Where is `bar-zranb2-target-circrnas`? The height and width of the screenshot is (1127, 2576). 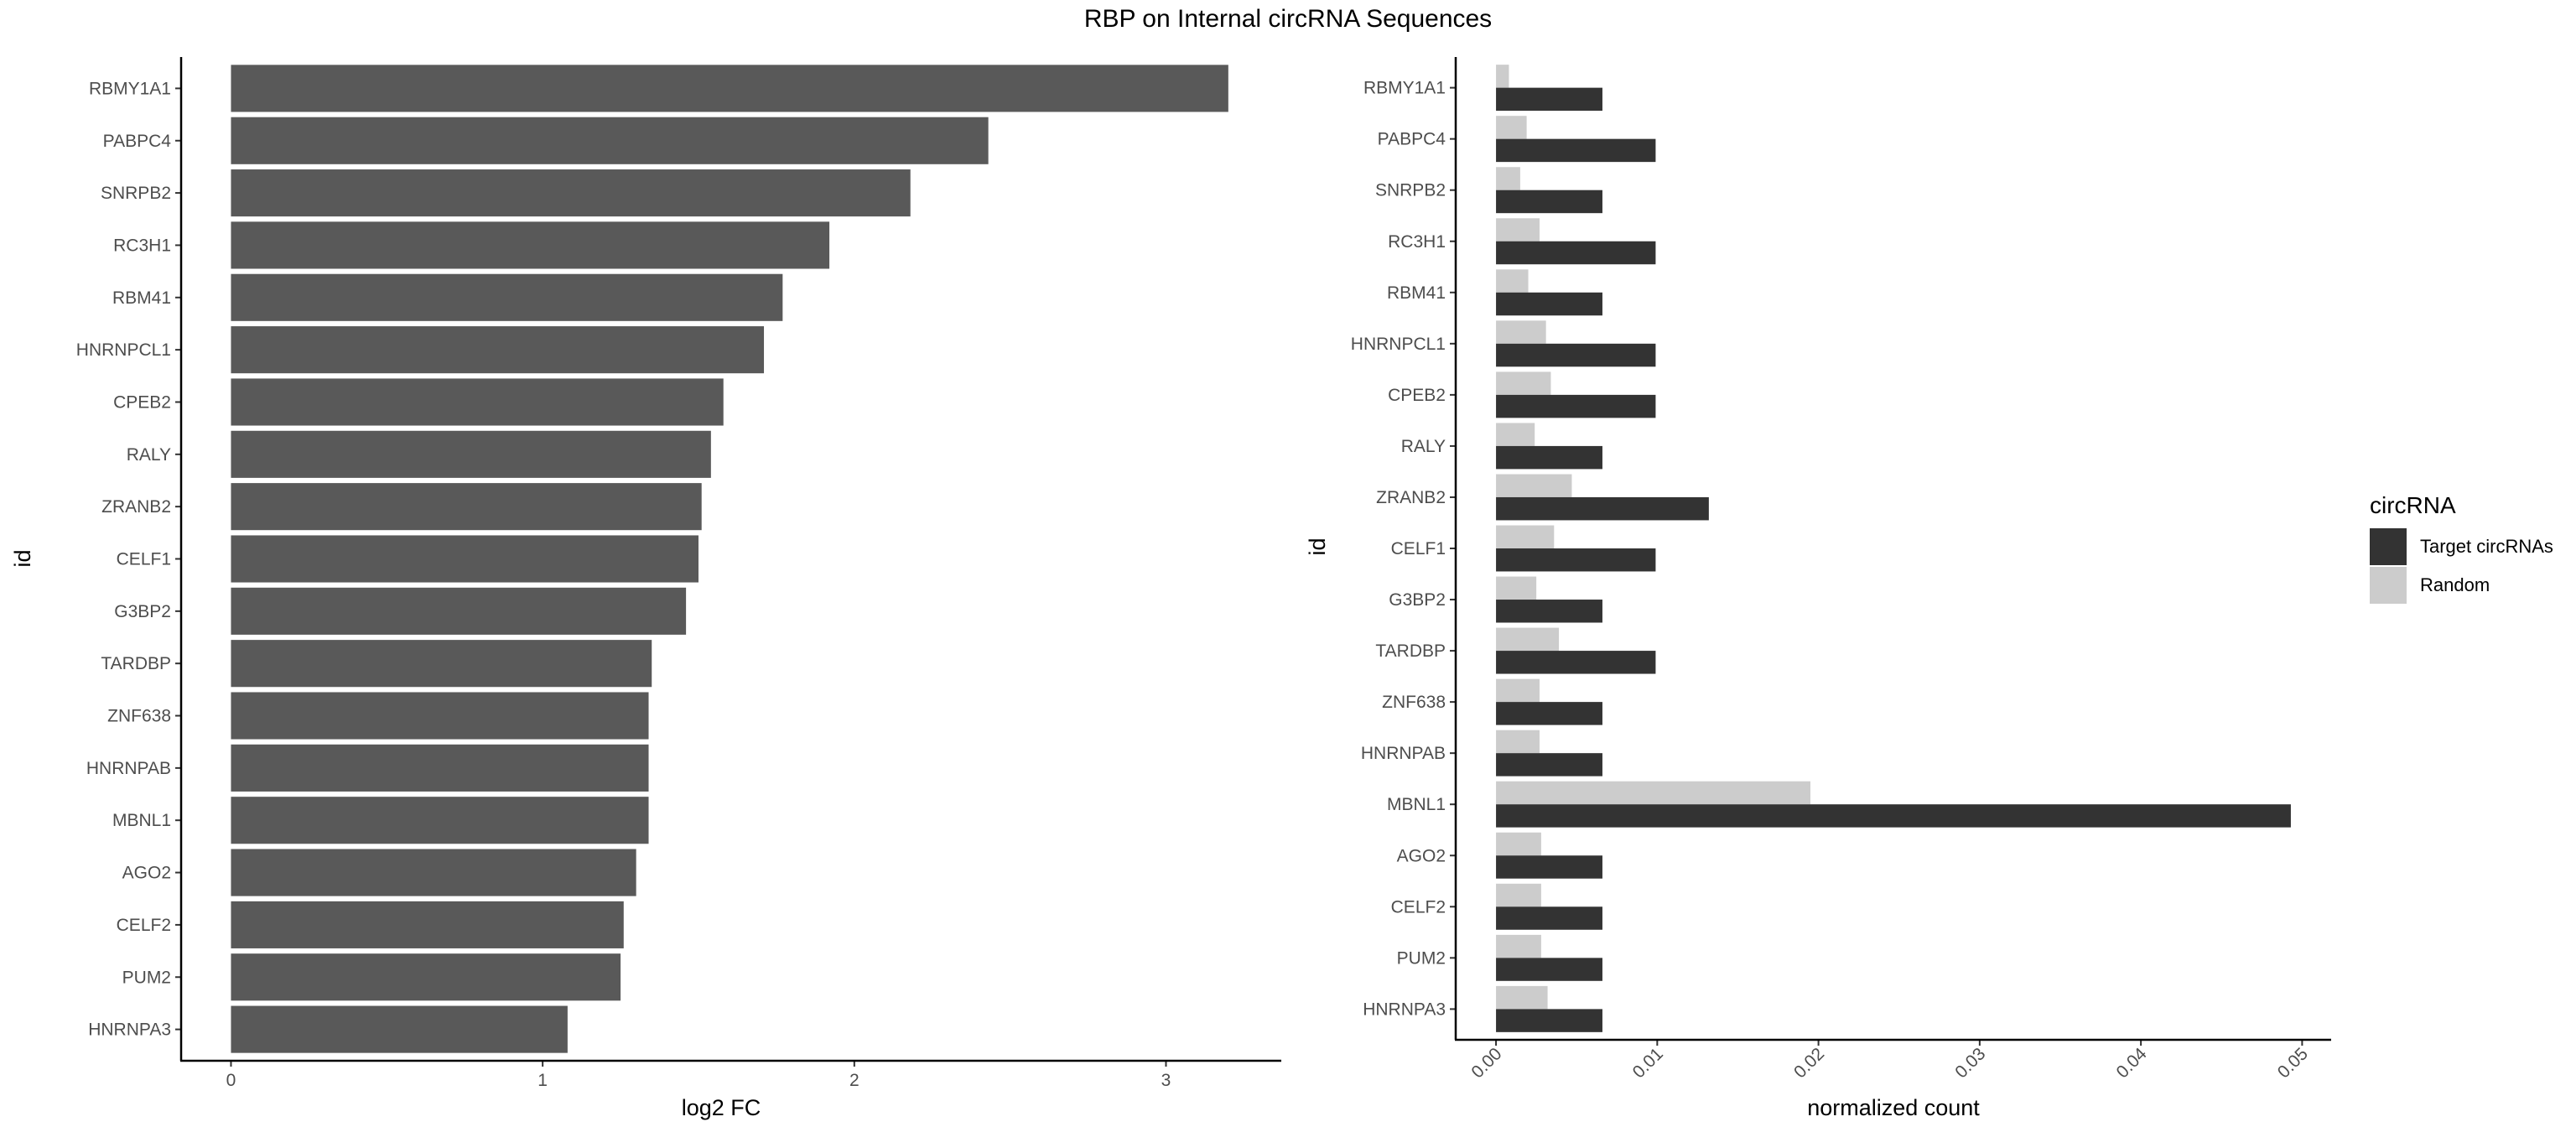 bar-zranb2-target-circrnas is located at coordinates (1602, 508).